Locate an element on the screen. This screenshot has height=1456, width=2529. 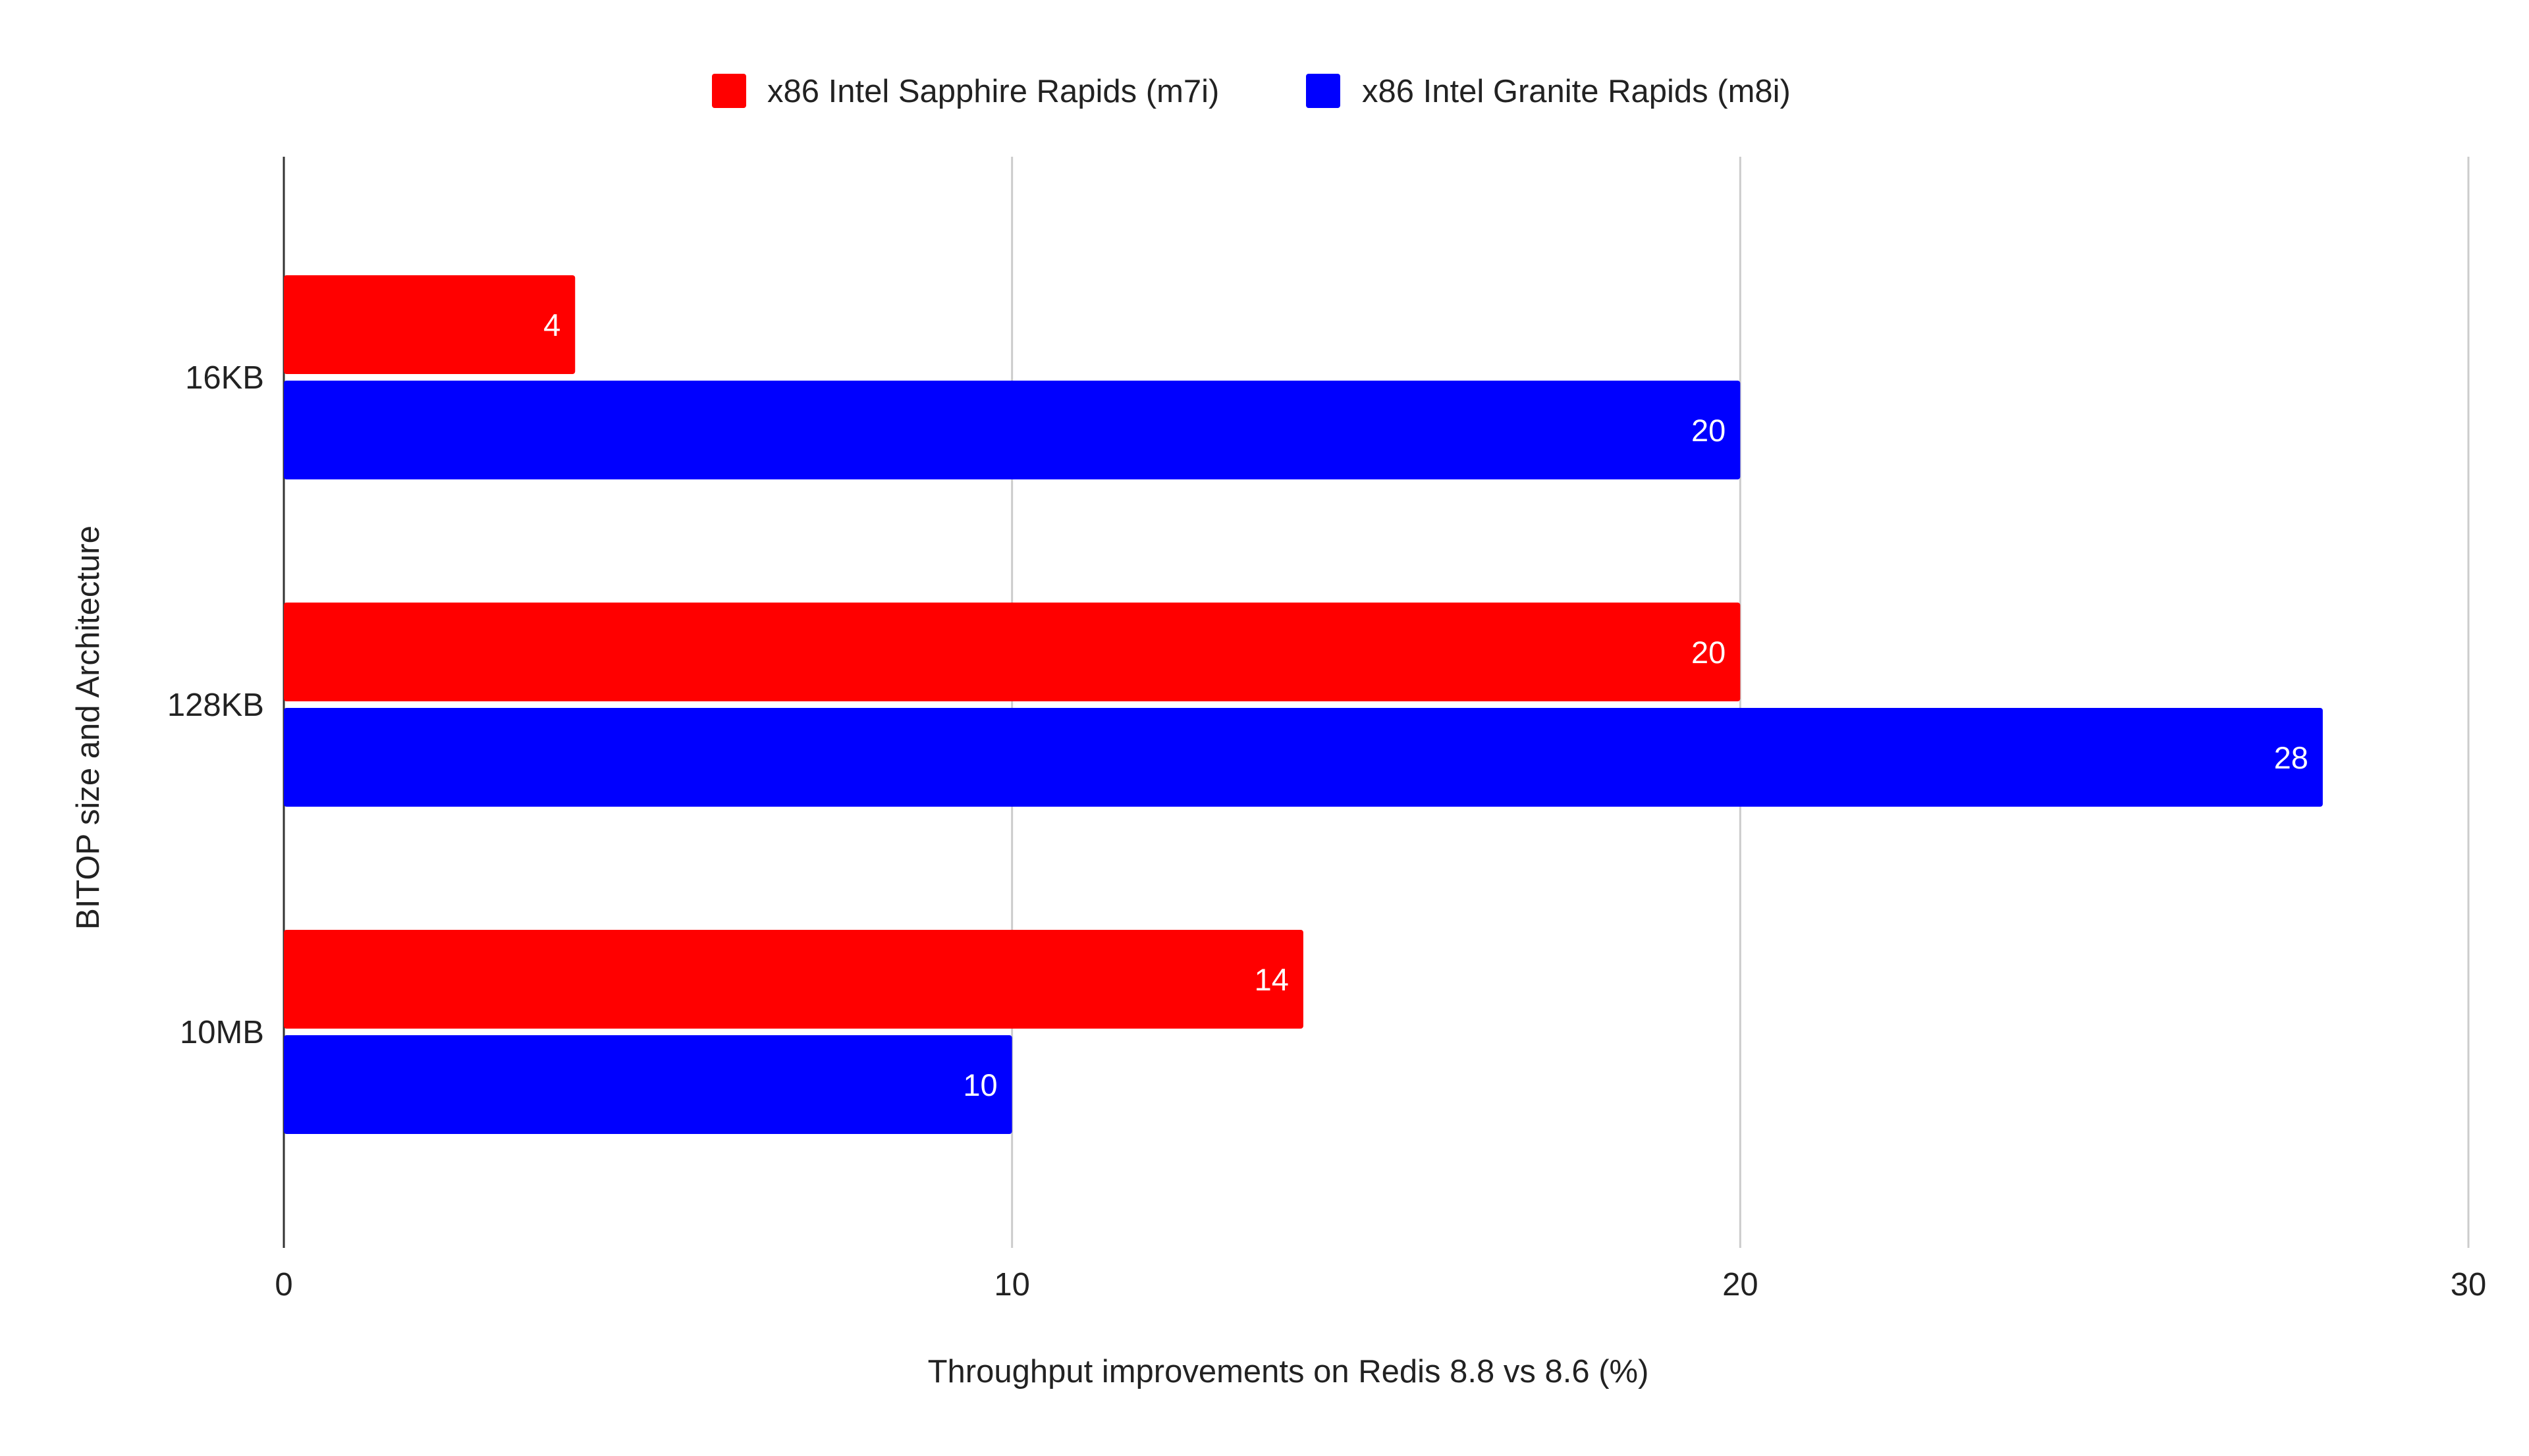
y-tick-label-128kb: 128KB is located at coordinates (215, 705).